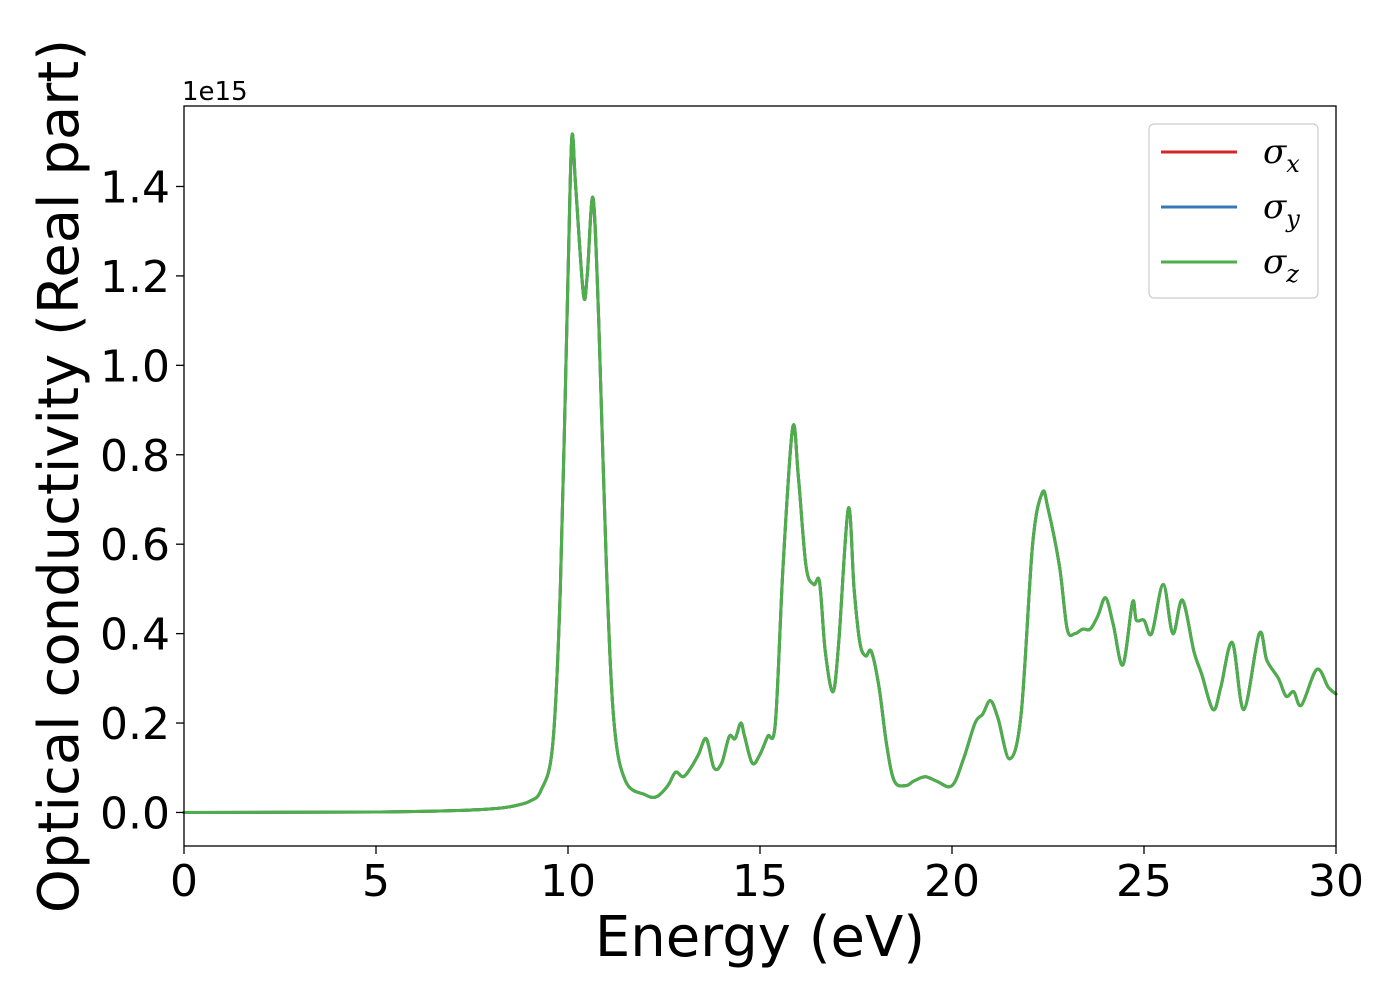  I want to click on x-axis: 0 5 10 15 20 25 30, so click(767, 876).